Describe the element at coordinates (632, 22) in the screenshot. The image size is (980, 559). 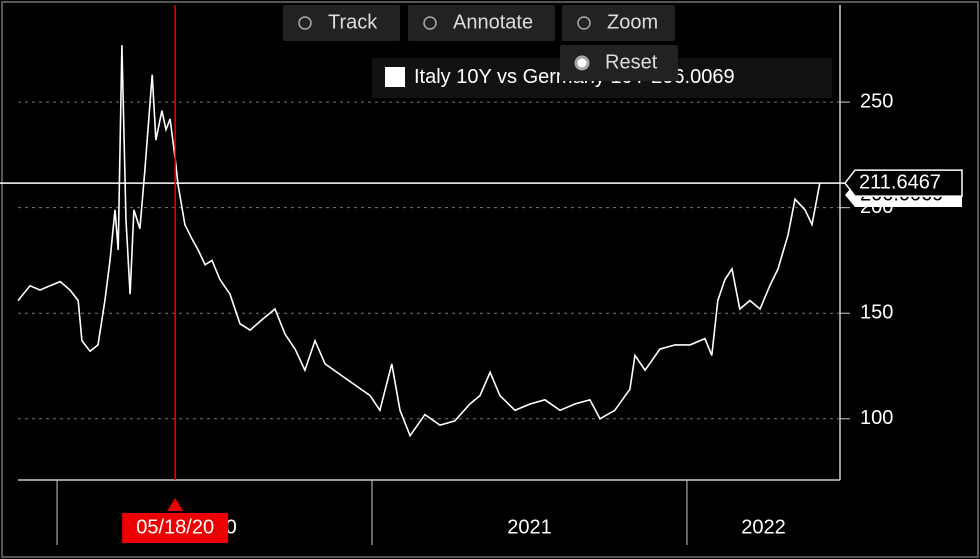
I see `zoom-label: Zoom` at that location.